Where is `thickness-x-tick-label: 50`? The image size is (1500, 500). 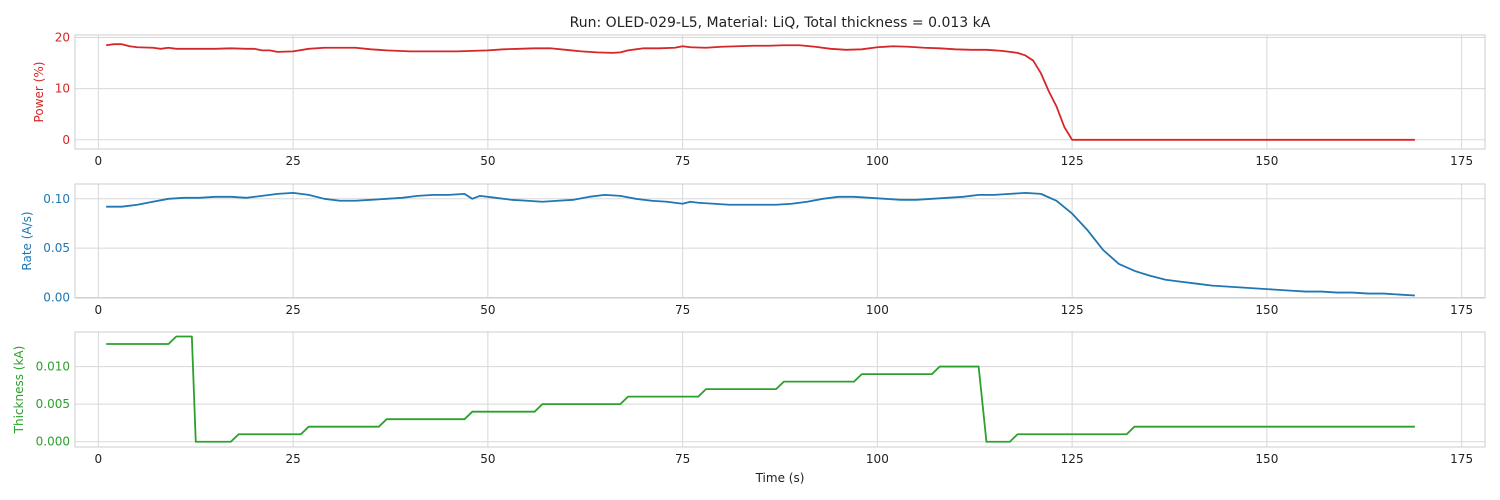 thickness-x-tick-label: 50 is located at coordinates (487, 459).